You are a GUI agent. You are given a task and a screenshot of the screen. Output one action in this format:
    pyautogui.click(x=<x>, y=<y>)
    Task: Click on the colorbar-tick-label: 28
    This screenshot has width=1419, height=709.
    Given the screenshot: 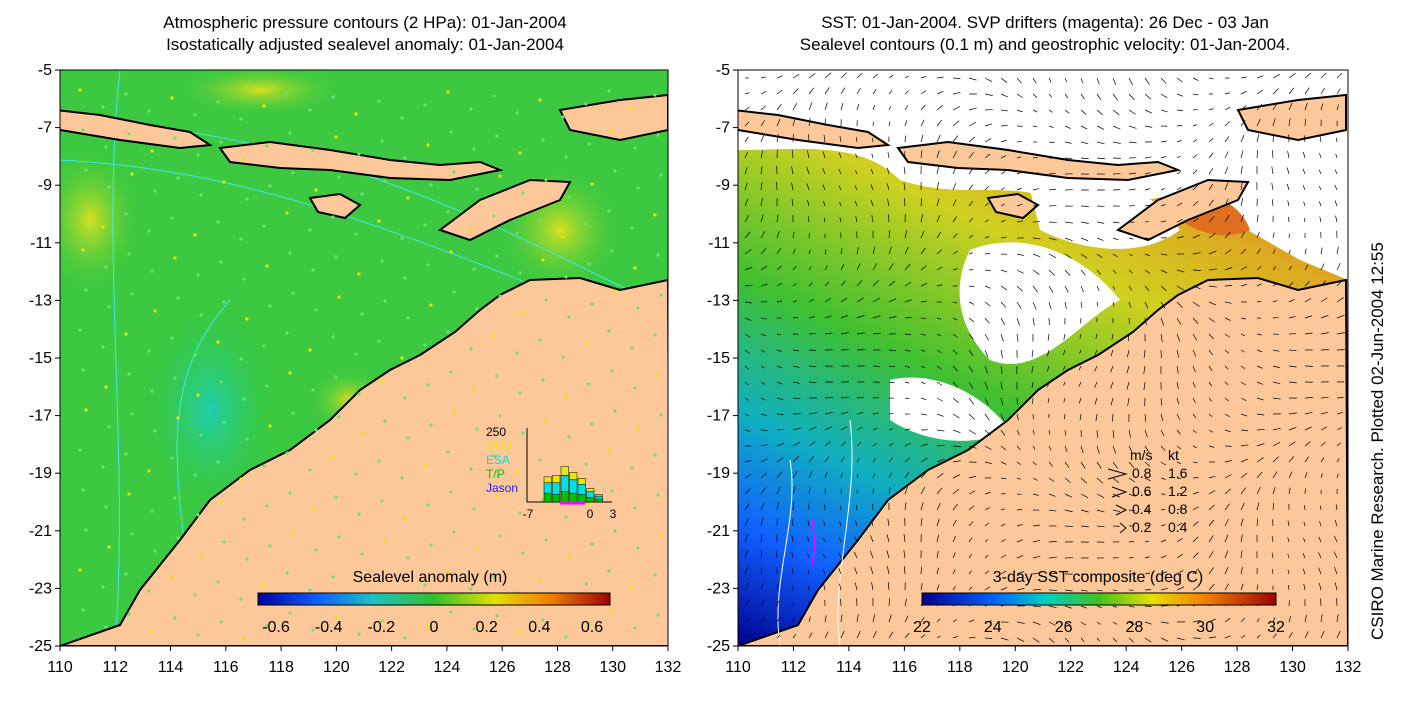 What is the action you would take?
    pyautogui.click(x=1135, y=627)
    